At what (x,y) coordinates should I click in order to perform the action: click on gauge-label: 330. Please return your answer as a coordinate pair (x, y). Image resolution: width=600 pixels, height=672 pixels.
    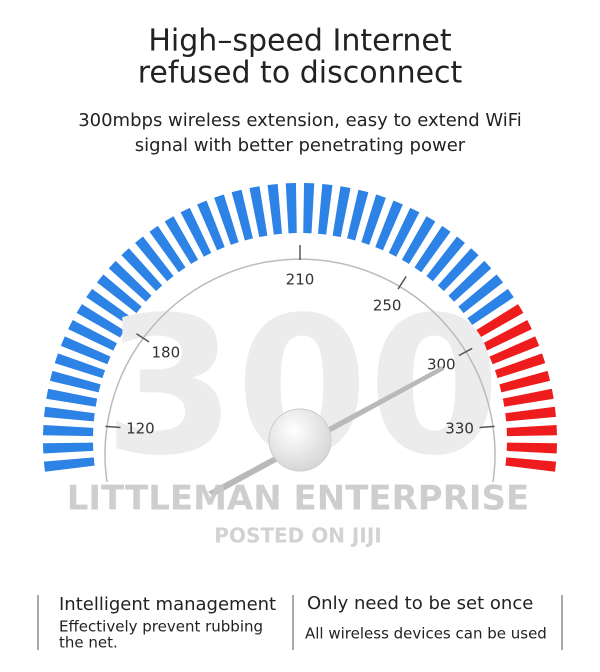
    Looking at the image, I should click on (459, 428).